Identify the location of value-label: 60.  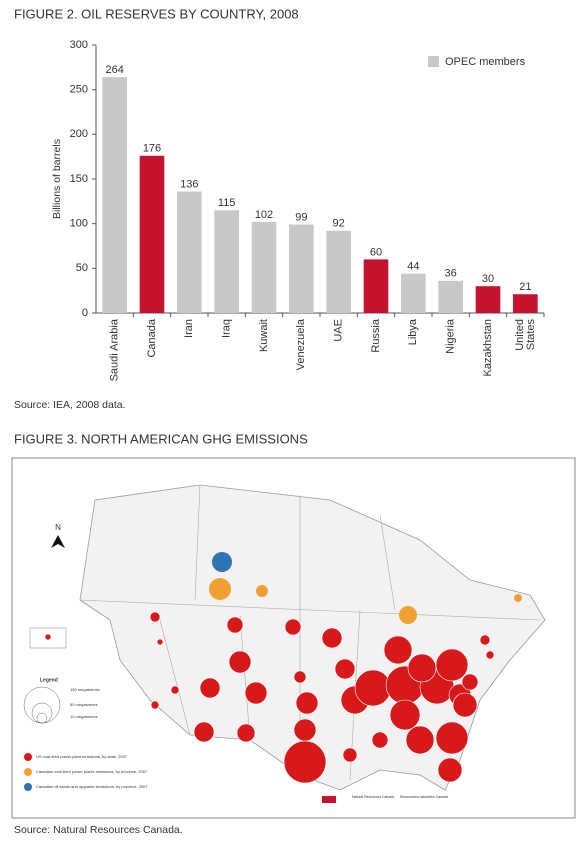
(376, 252).